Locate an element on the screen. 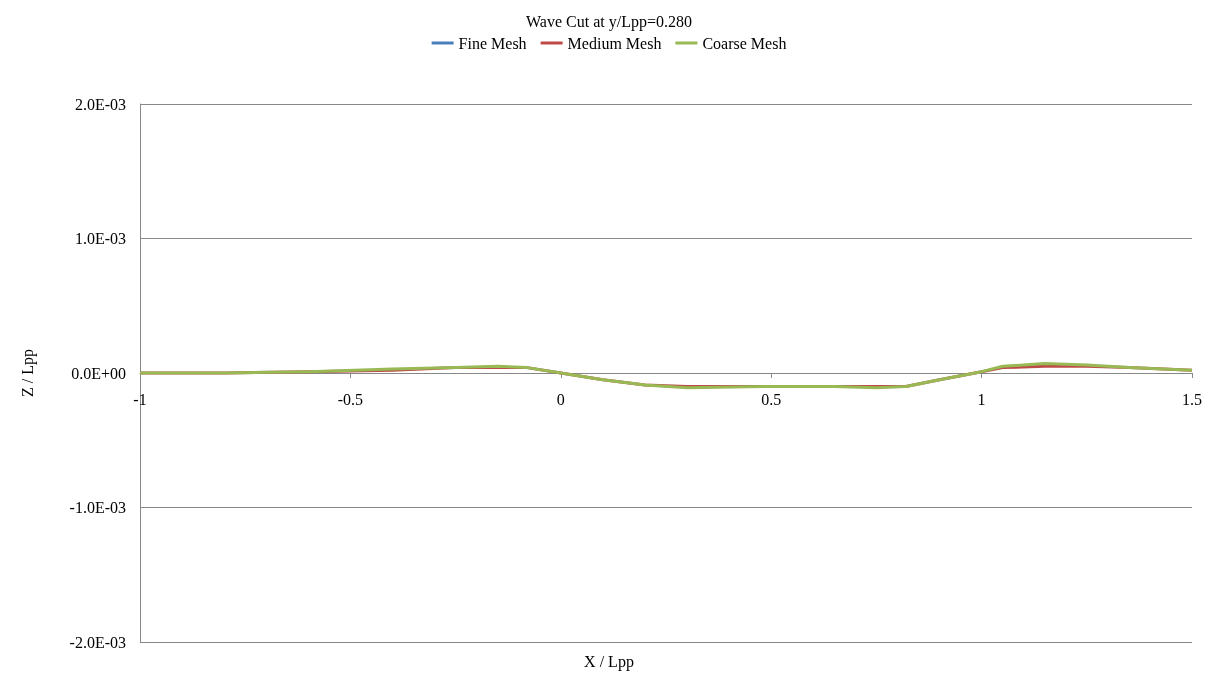 The image size is (1218, 677). y-axis-title: Z / Lpp is located at coordinates (27, 373).